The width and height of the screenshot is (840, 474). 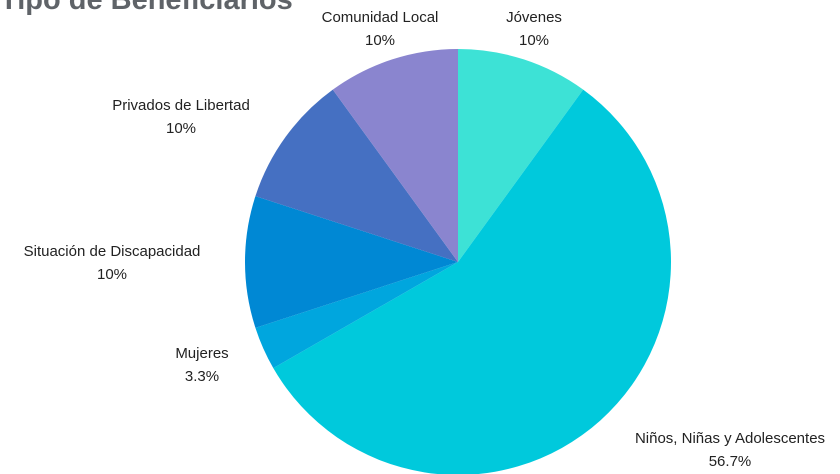 What do you see at coordinates (730, 461) in the screenshot?
I see `slice-percent-label: 56.7%` at bounding box center [730, 461].